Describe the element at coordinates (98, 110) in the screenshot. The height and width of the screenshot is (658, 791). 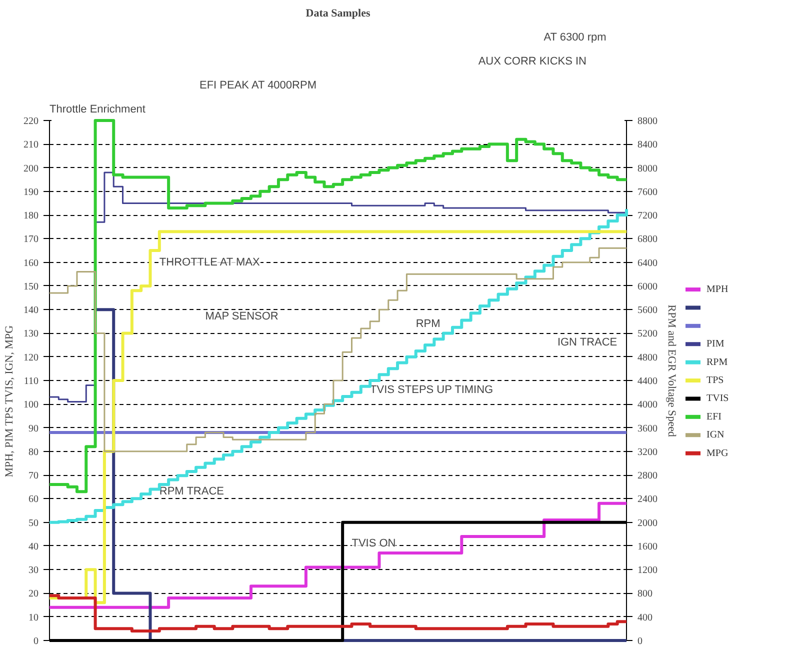
I see `text: Throttle Enrichment` at that location.